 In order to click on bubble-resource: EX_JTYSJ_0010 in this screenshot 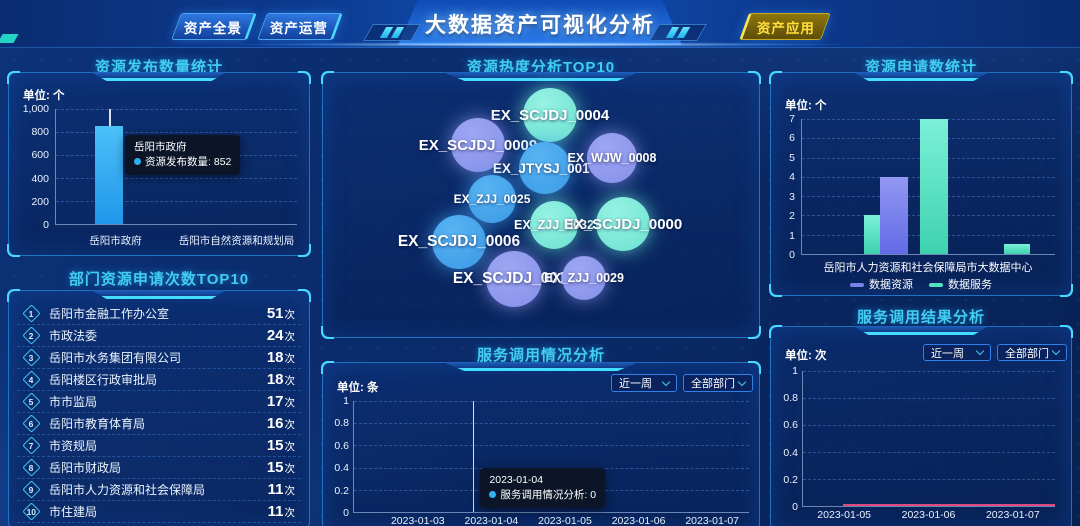, I will do `click(545, 168)`.